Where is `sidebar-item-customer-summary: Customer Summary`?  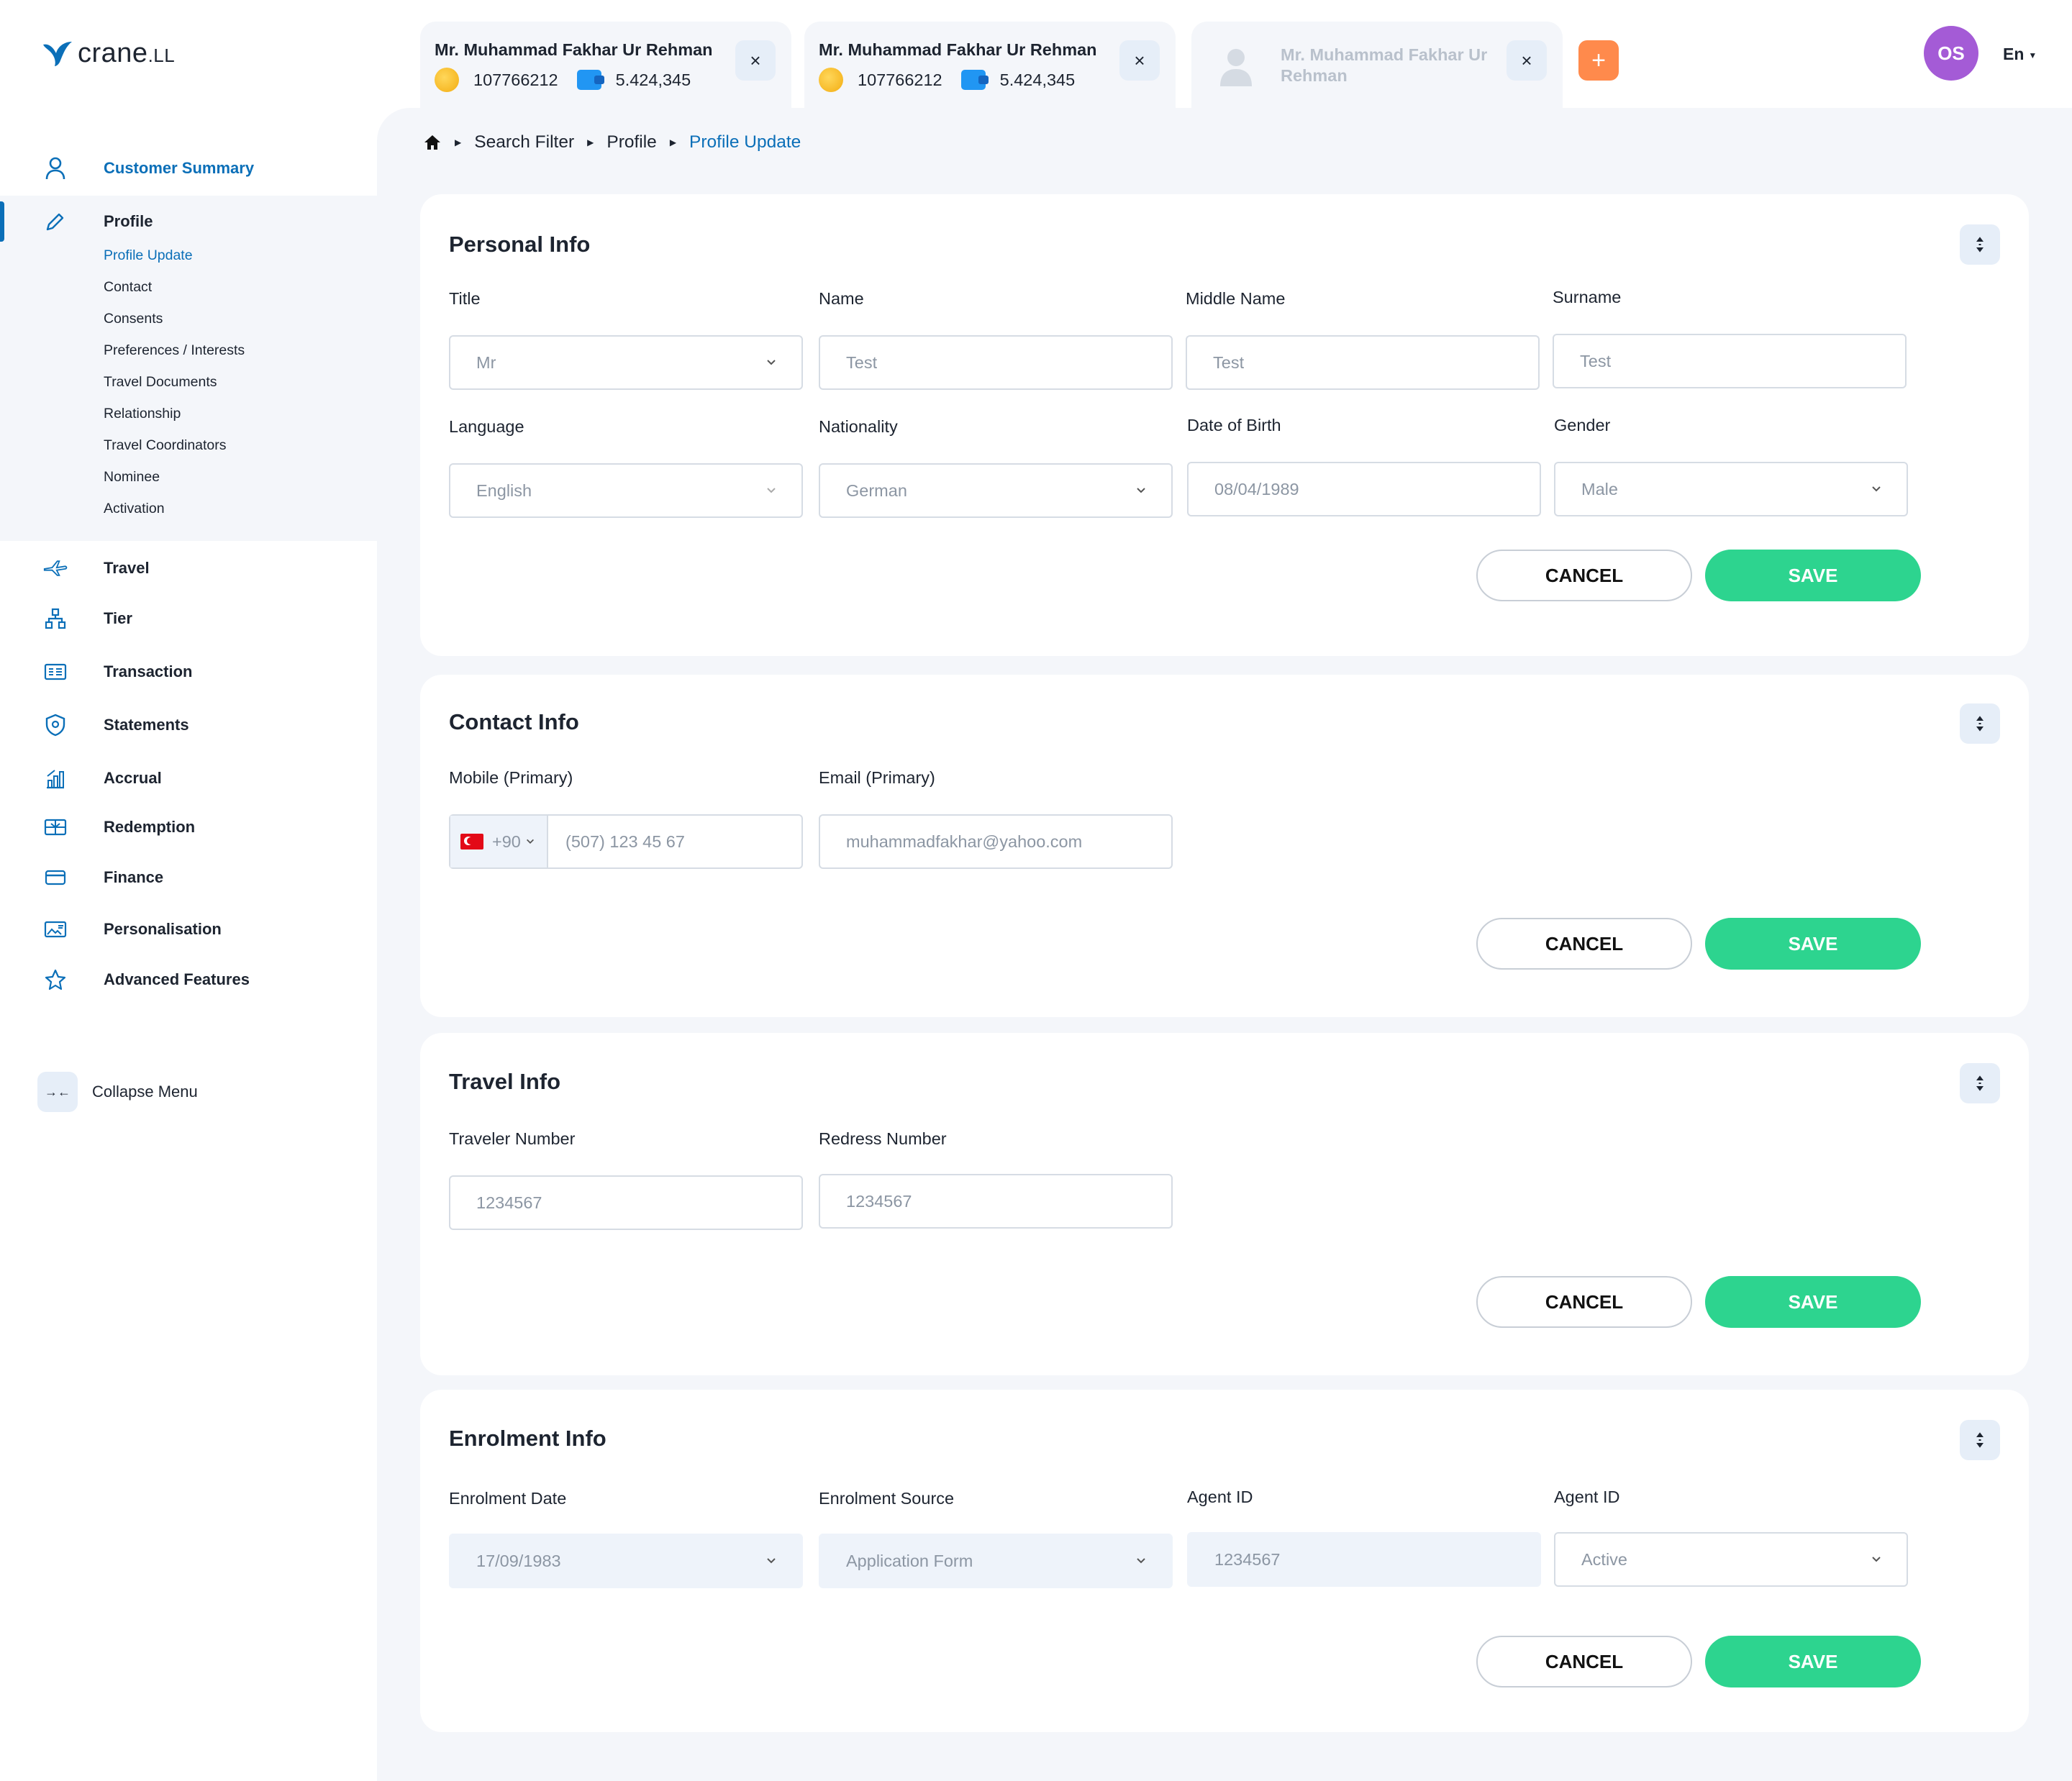
sidebar-item-customer-summary: Customer Summary is located at coordinates (188, 168).